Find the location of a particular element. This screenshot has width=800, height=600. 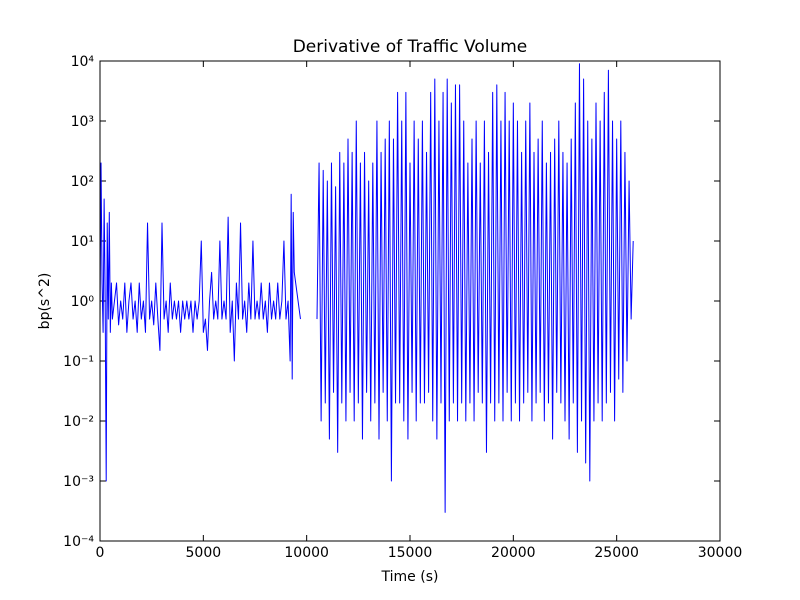

x-tick-label: 5000 is located at coordinates (204, 553).